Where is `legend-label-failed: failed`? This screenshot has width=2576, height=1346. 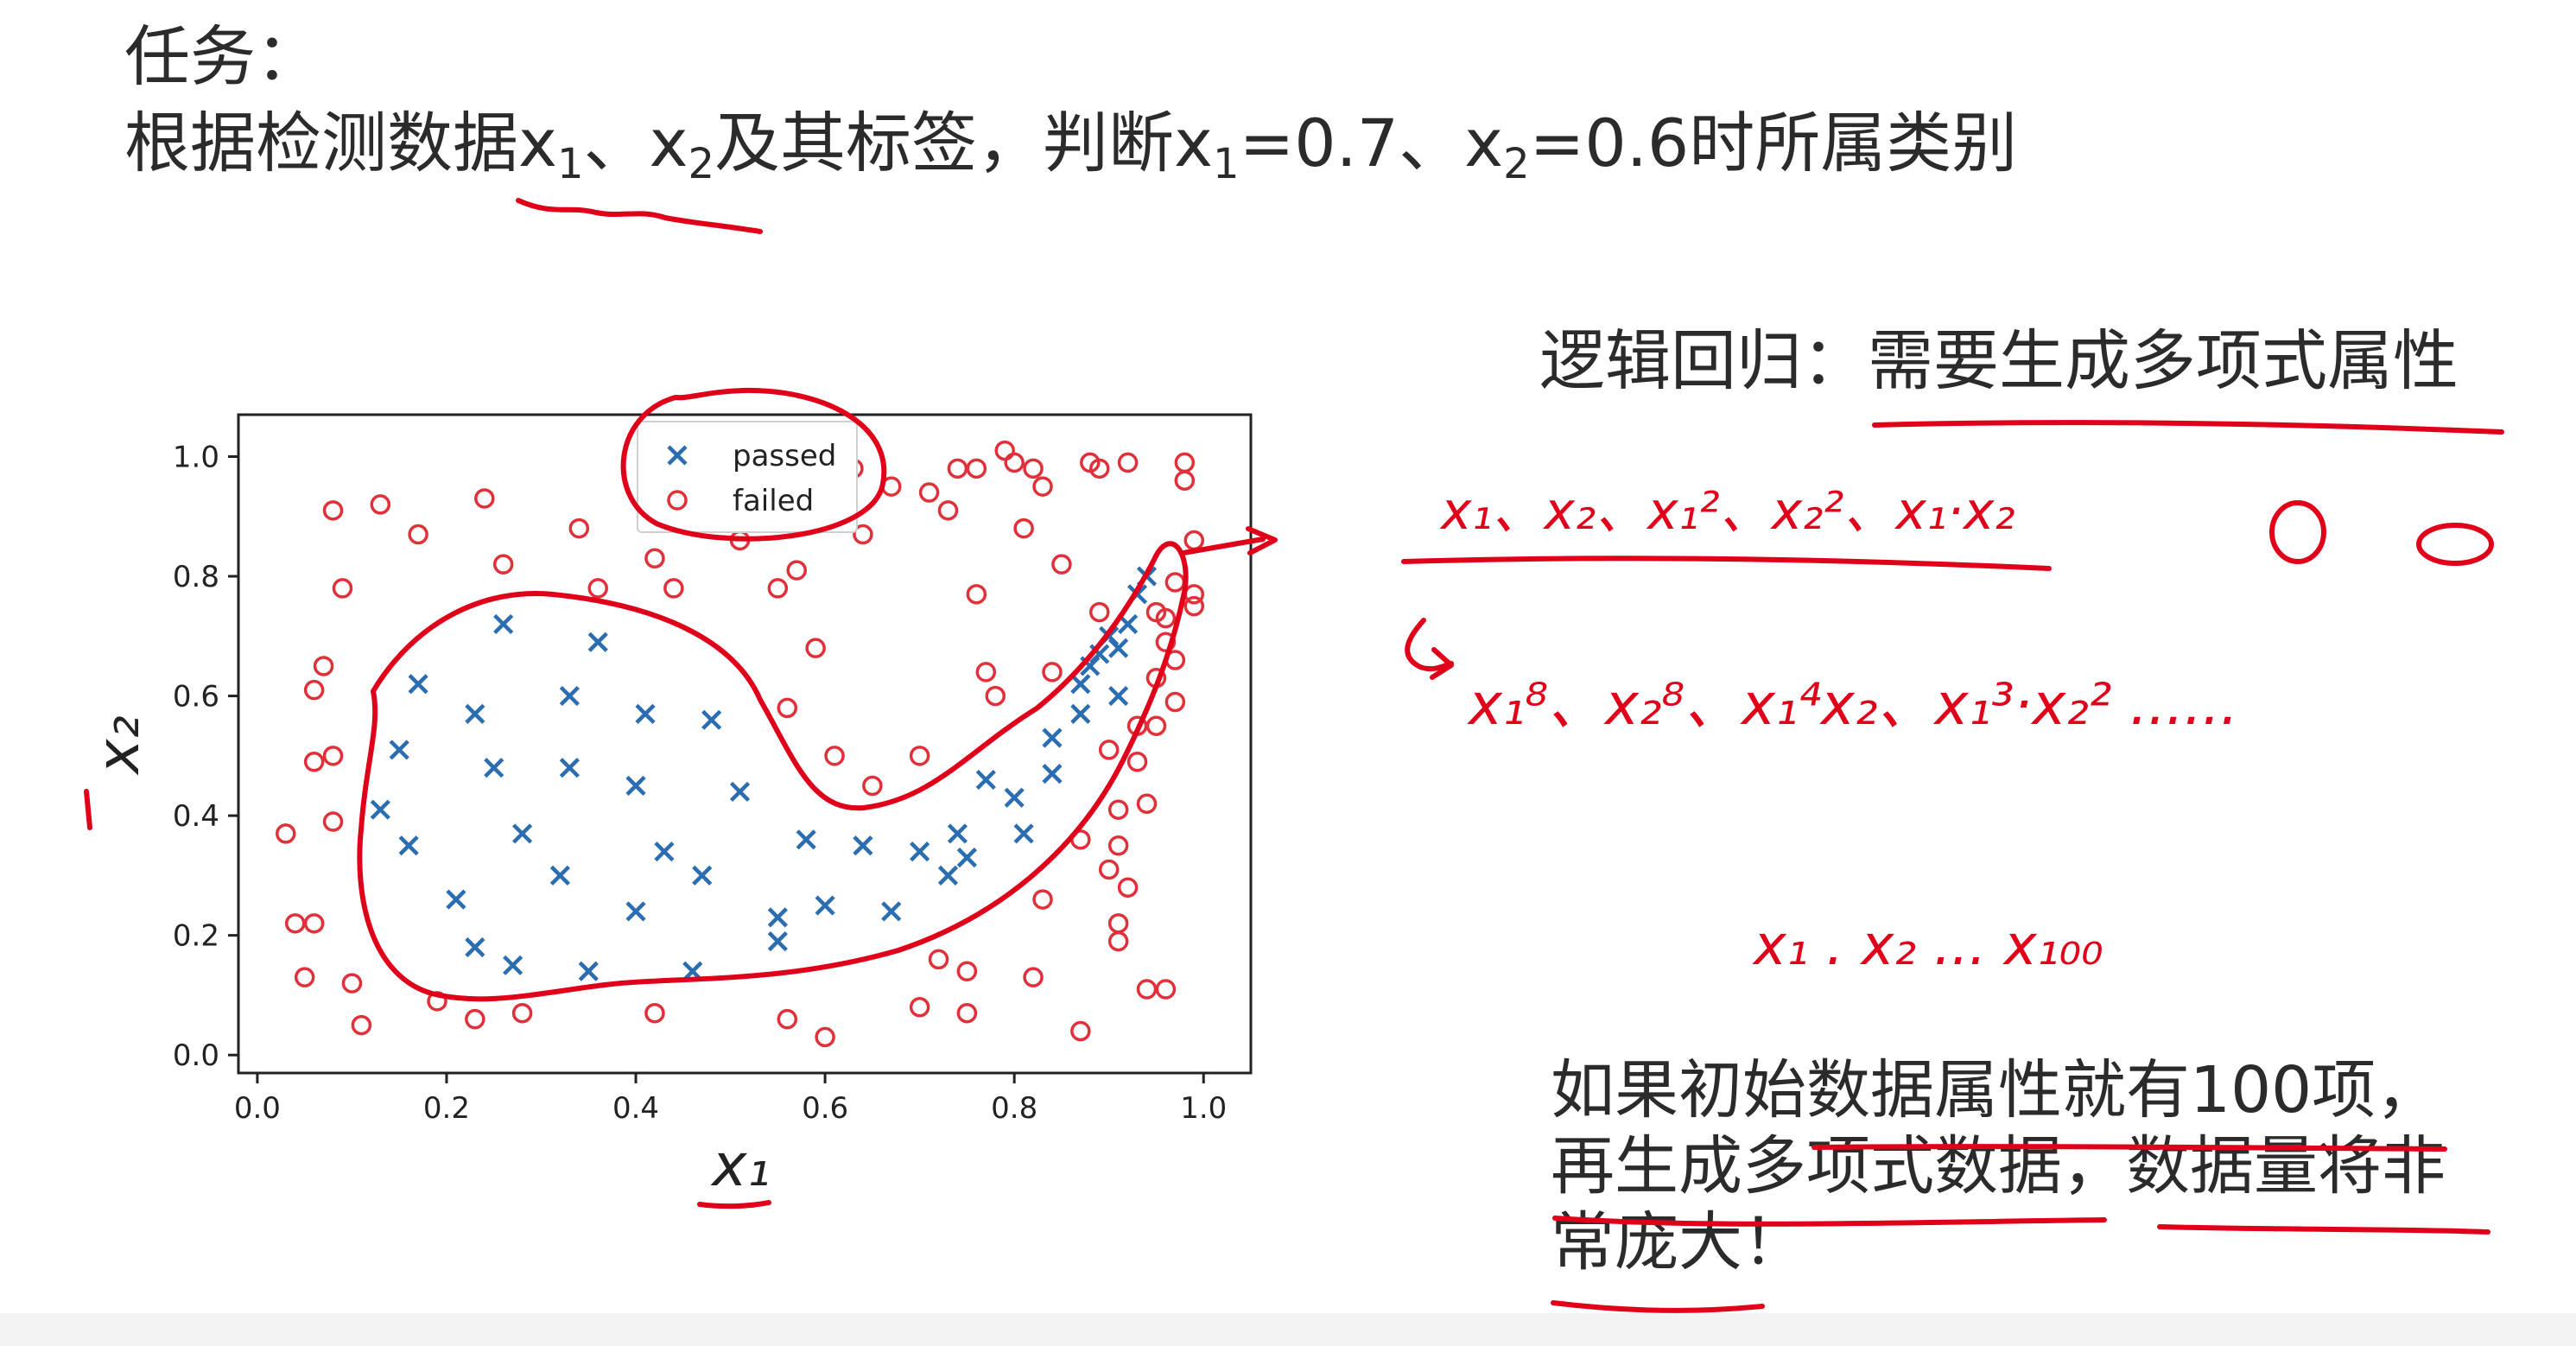 legend-label-failed: failed is located at coordinates (773, 501).